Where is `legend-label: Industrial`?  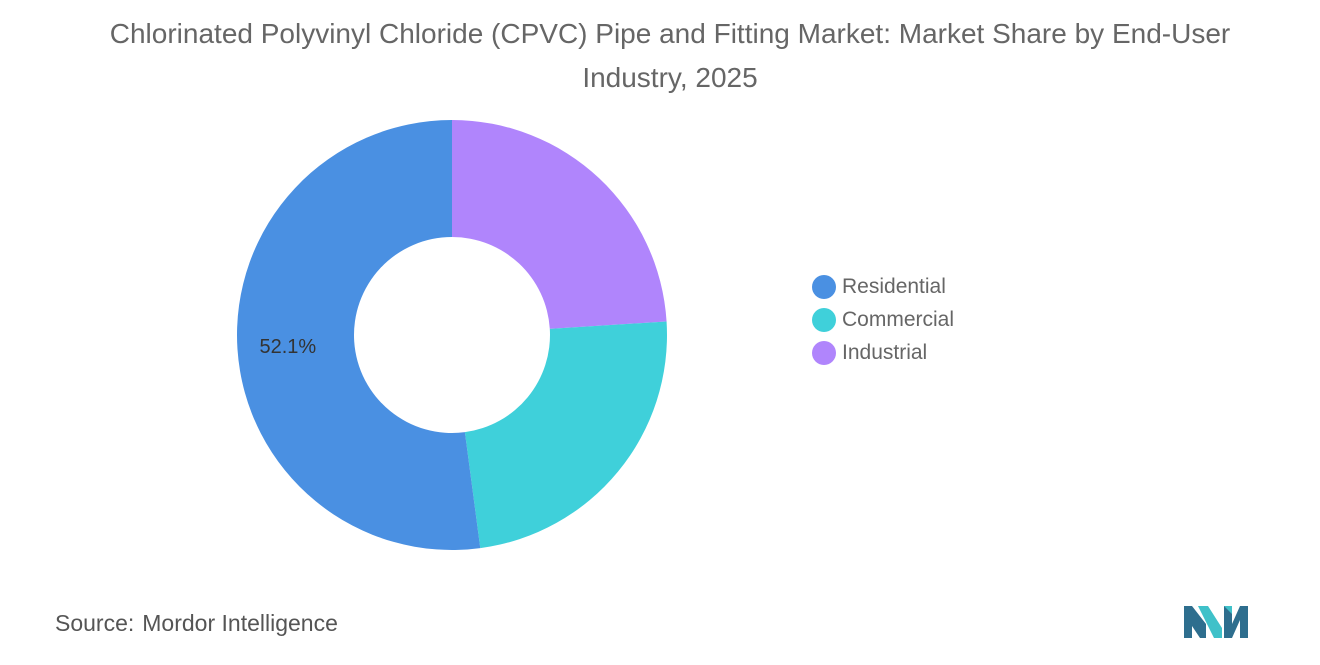
legend-label: Industrial is located at coordinates (885, 352).